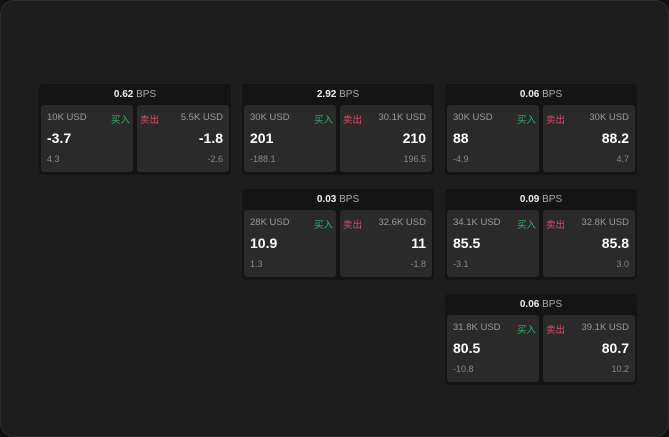 This screenshot has height=437, width=669. Describe the element at coordinates (620, 369) in the screenshot. I see `ask-change: 10.2` at that location.